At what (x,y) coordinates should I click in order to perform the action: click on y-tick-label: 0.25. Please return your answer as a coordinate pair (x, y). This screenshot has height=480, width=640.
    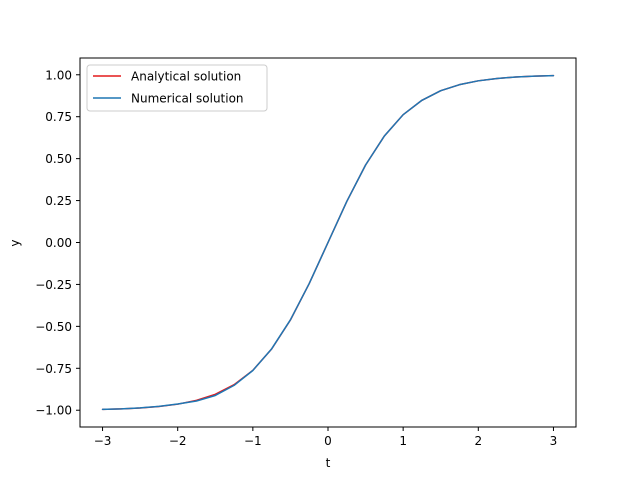
    Looking at the image, I should click on (58, 201).